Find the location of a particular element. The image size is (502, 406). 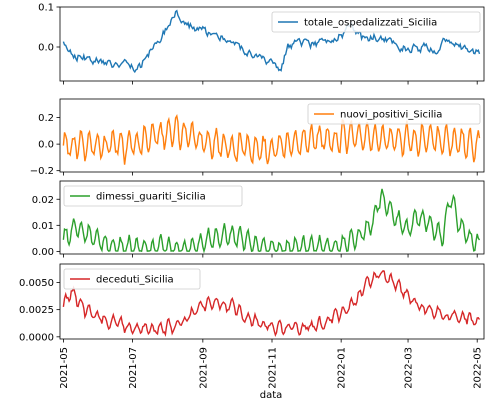

x-tick-label: 2021-07 is located at coordinates (133, 368).